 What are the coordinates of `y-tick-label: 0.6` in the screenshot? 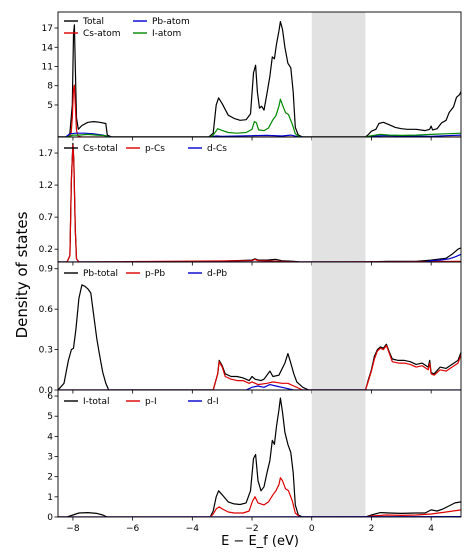 It's located at (46, 310).